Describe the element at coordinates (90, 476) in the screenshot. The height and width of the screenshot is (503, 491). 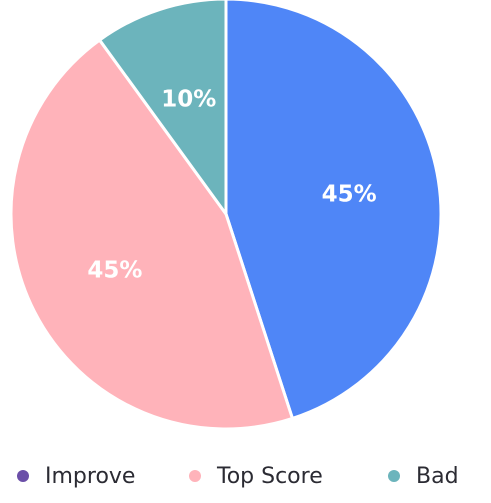
I see `legend-label: Improve` at that location.